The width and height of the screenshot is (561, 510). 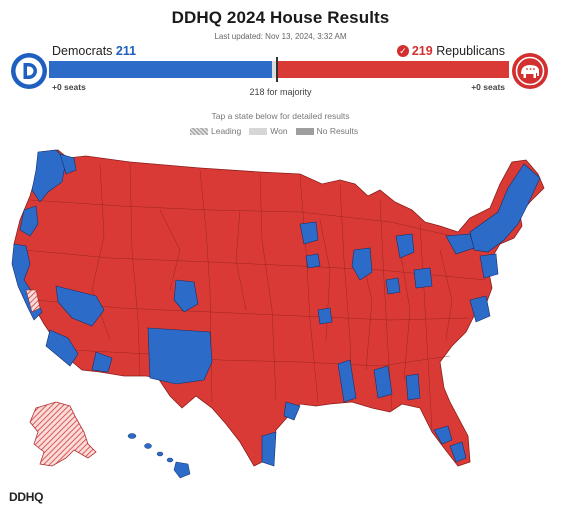 I want to click on republicans-seat-change: +0 seats, so click(x=488, y=87).